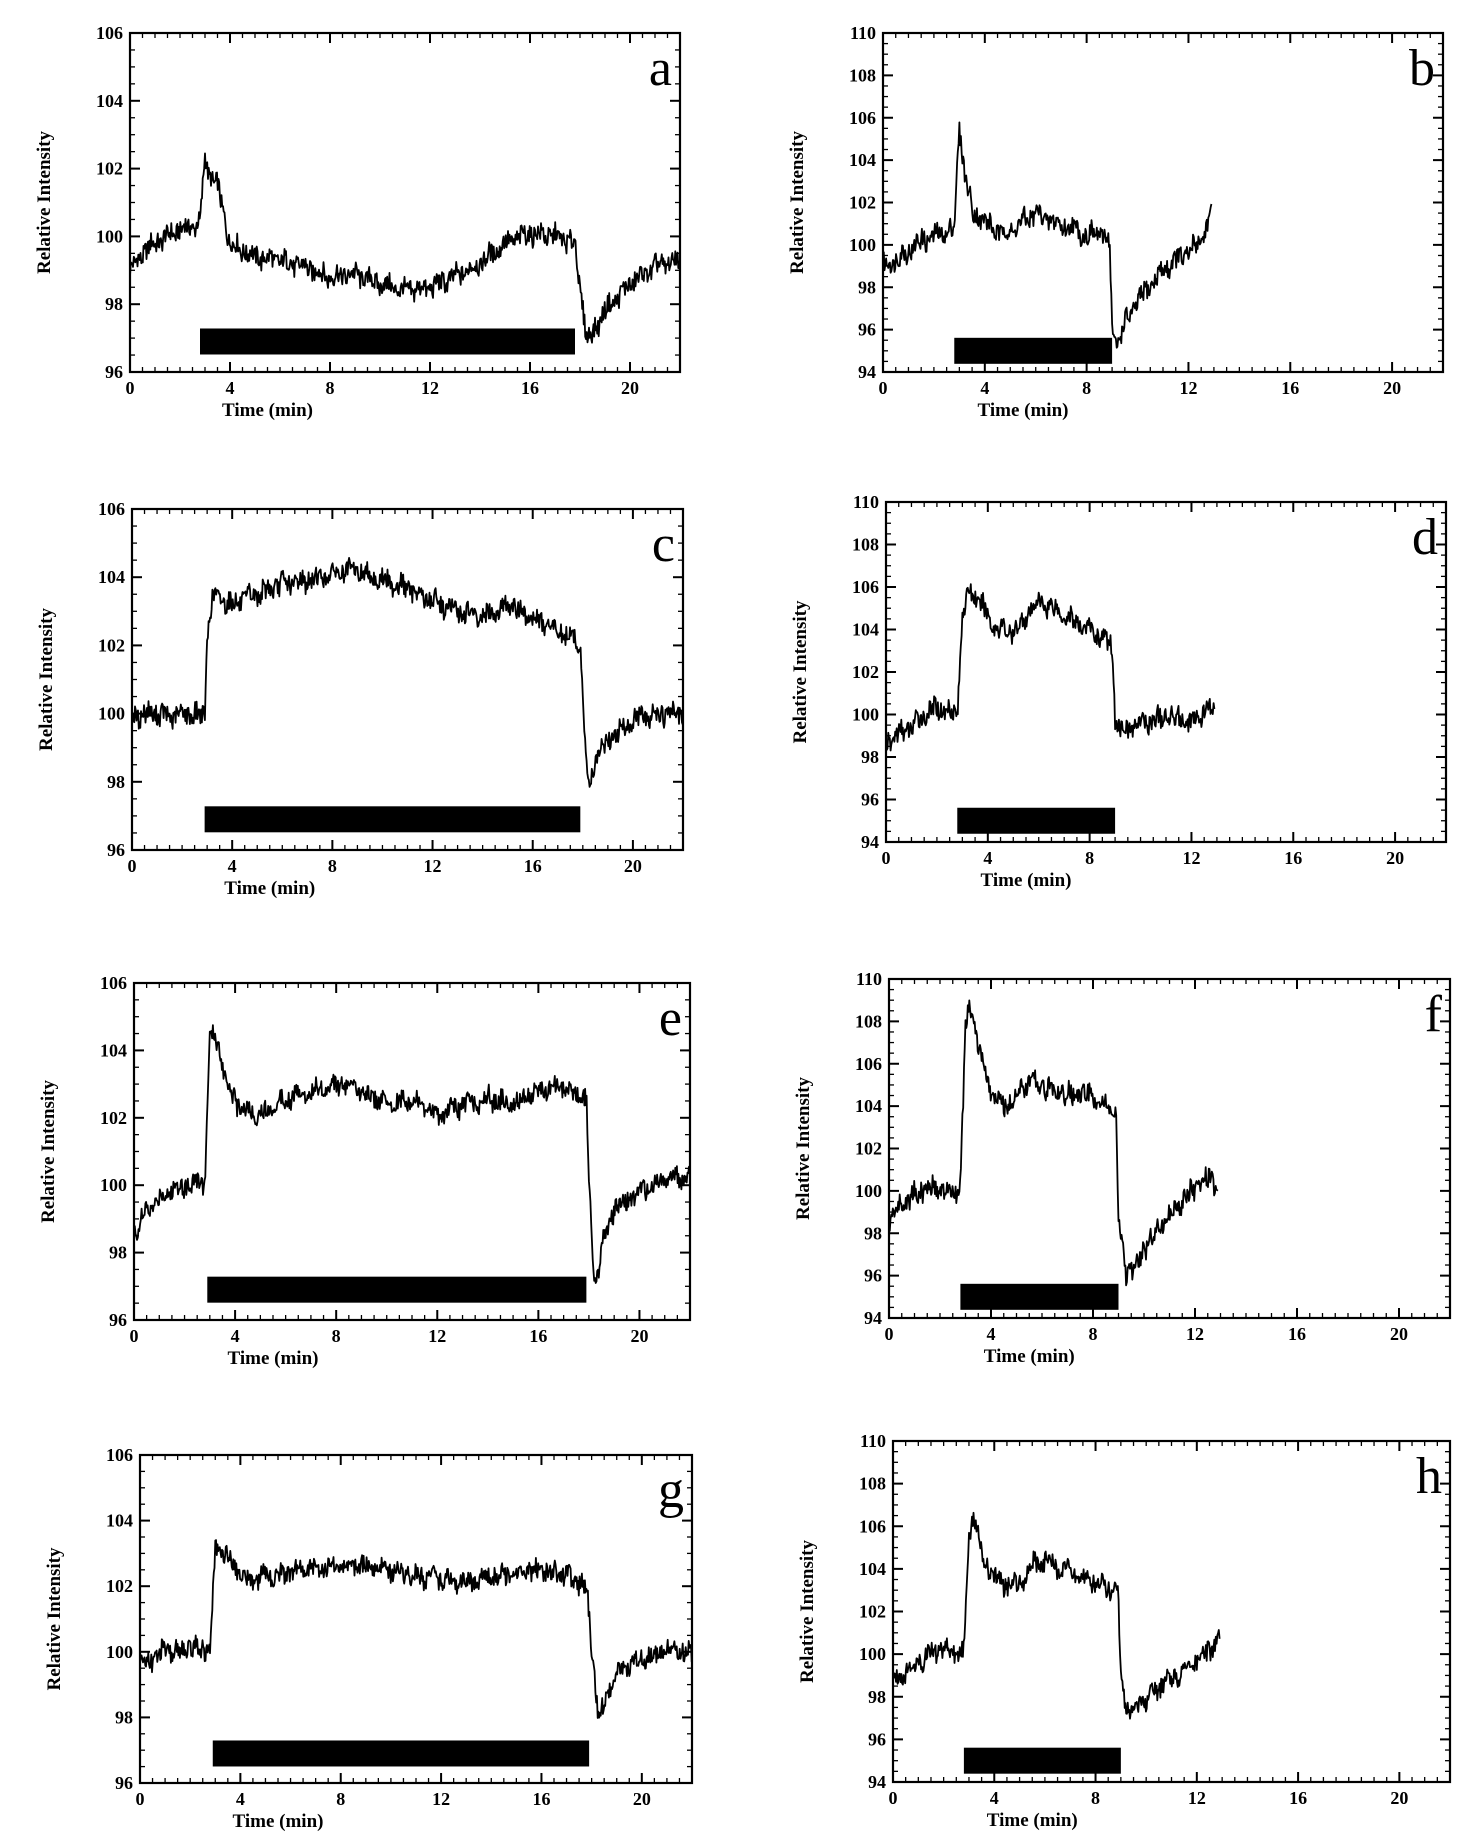 The image size is (1475, 1841). What do you see at coordinates (803, 1148) in the screenshot?
I see `y-axis-title-f: Relative Intensity` at bounding box center [803, 1148].